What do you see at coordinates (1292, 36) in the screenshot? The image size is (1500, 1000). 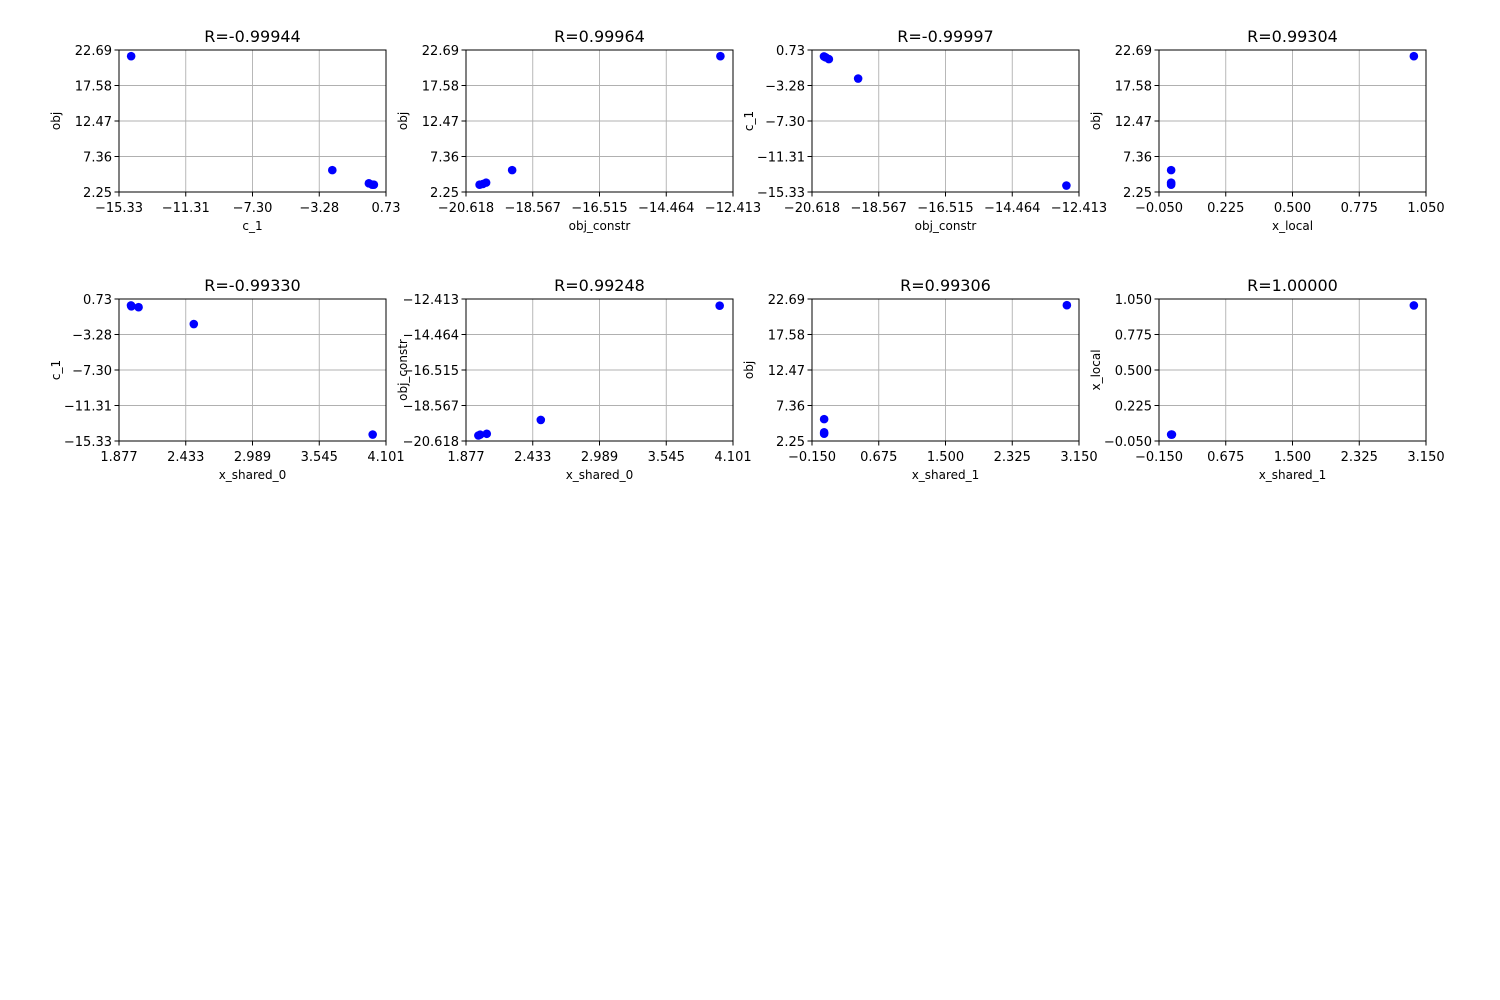 I see `panel-title: R=0.99304` at bounding box center [1292, 36].